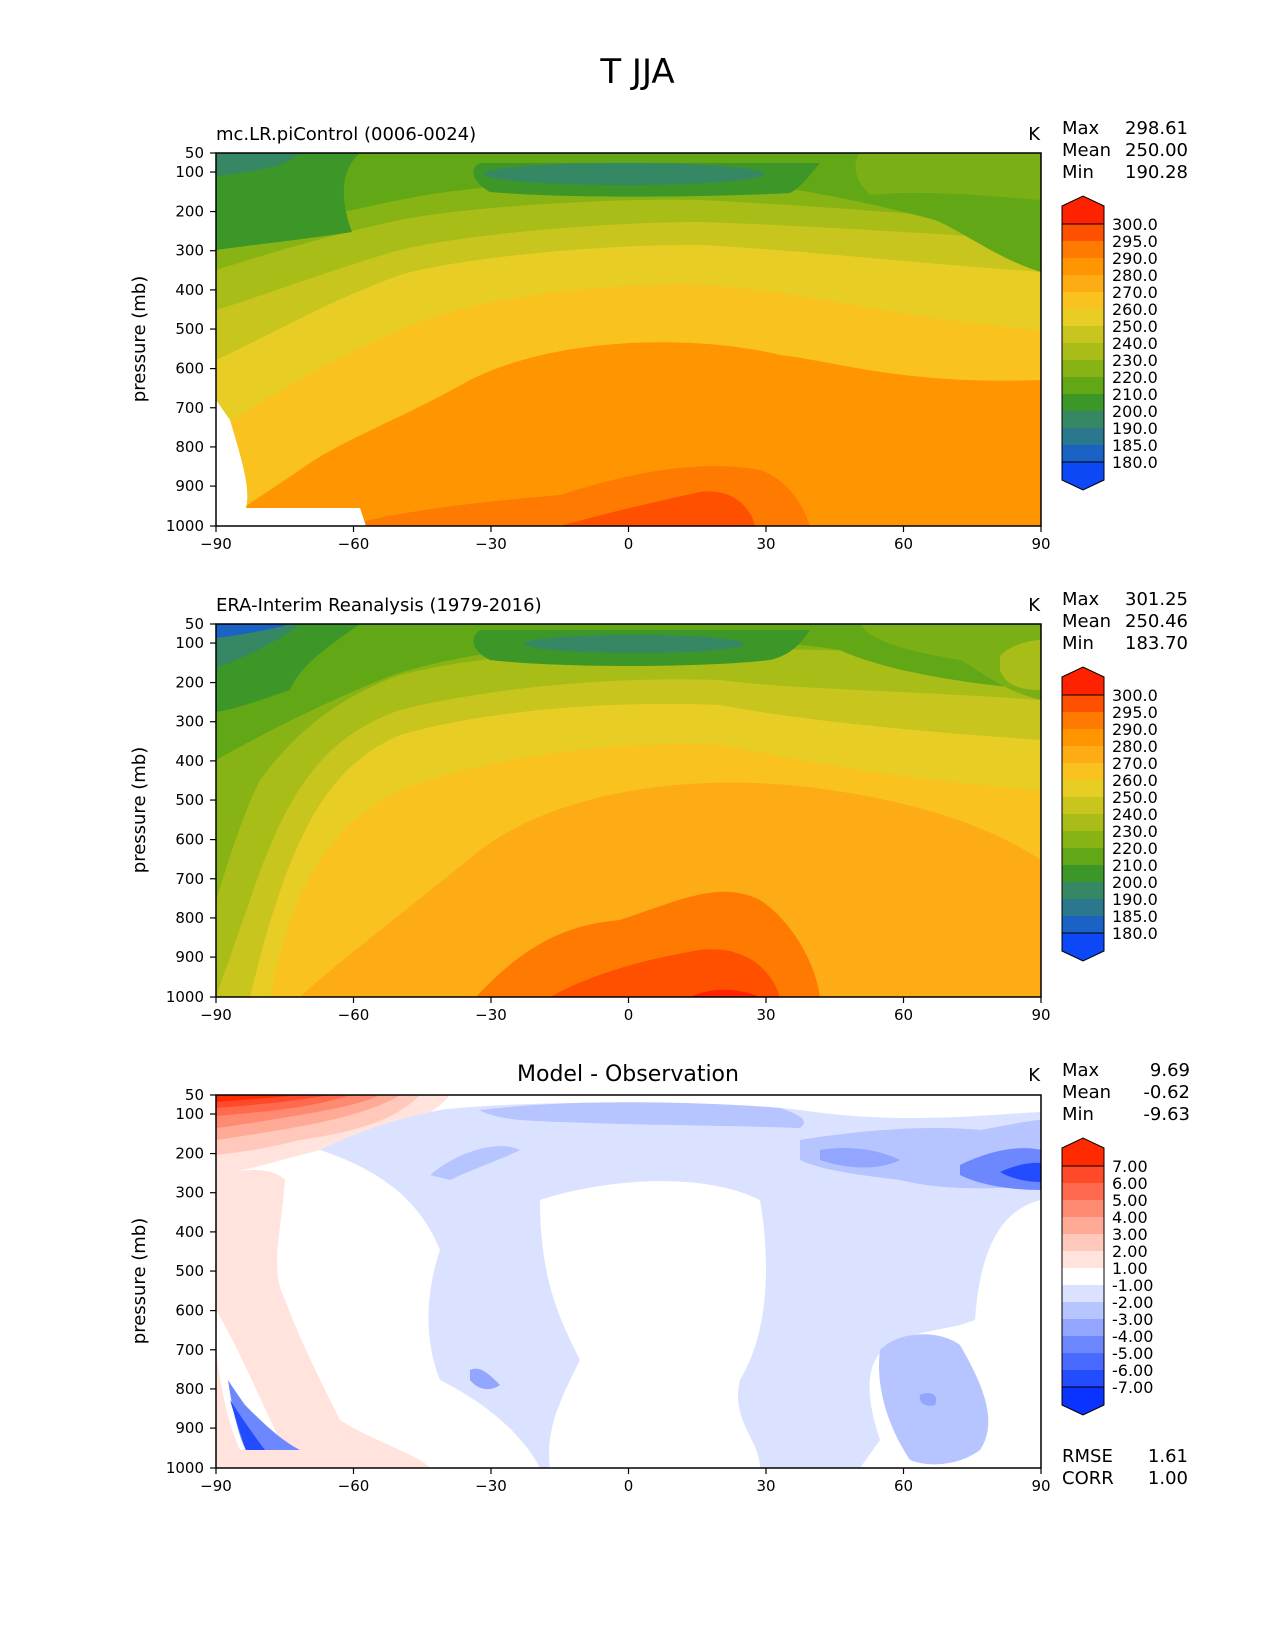 This screenshot has width=1275, height=1650. Describe the element at coordinates (1132, 1353) in the screenshot. I see `colorbar-tick-label: -5.00` at that location.